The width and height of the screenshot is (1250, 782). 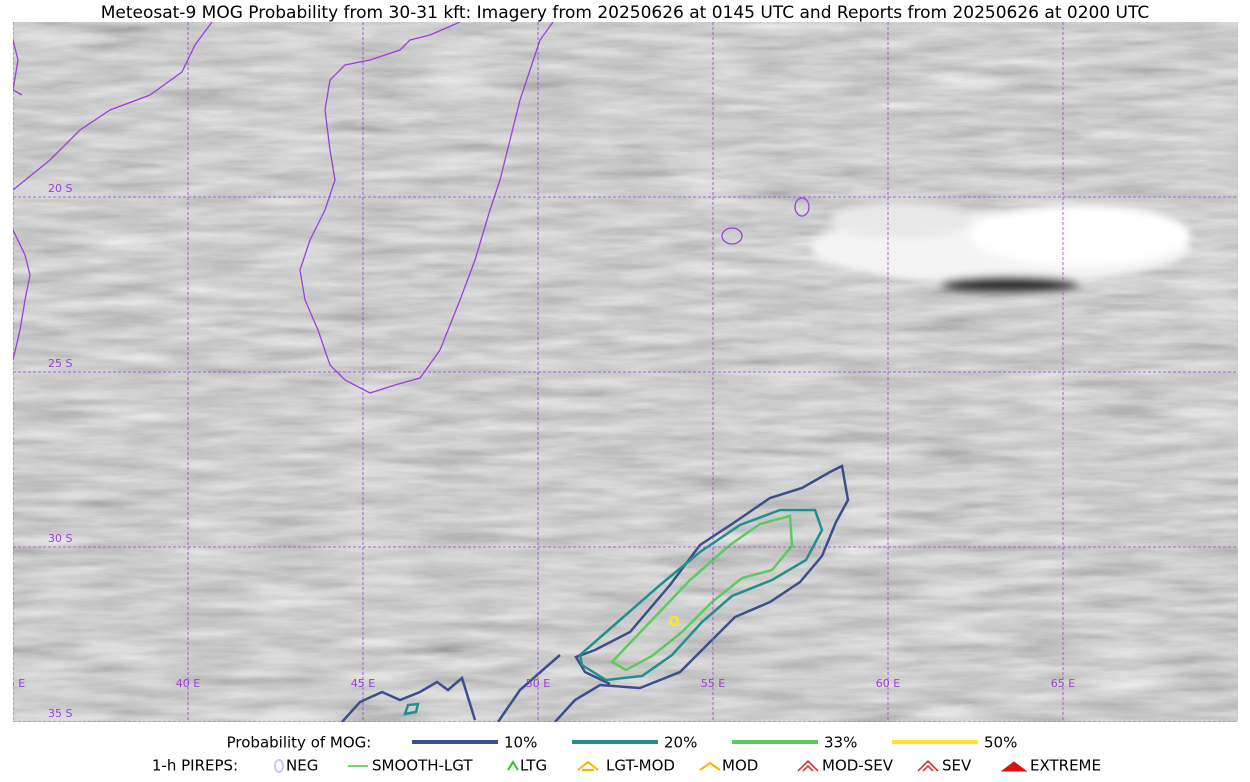 I want to click on legend-label: EXTREME, so click(x=1065, y=766).